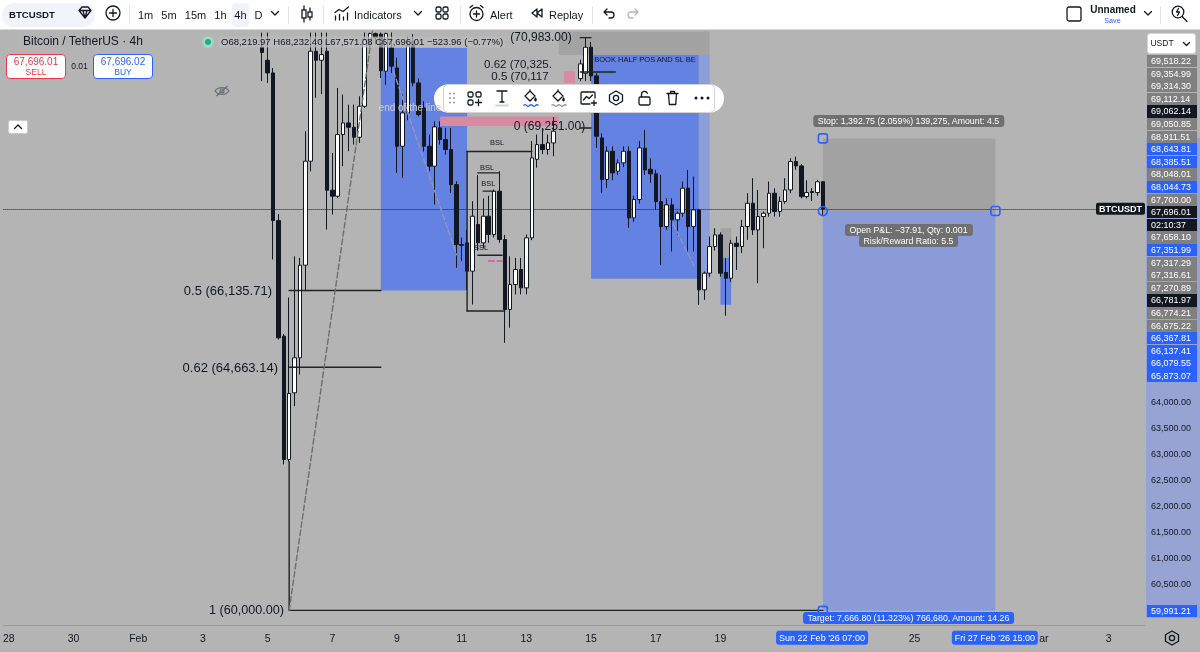 This screenshot has width=1200, height=652. Describe the element at coordinates (79, 66) in the screenshot. I see `annotation: 0.01` at that location.